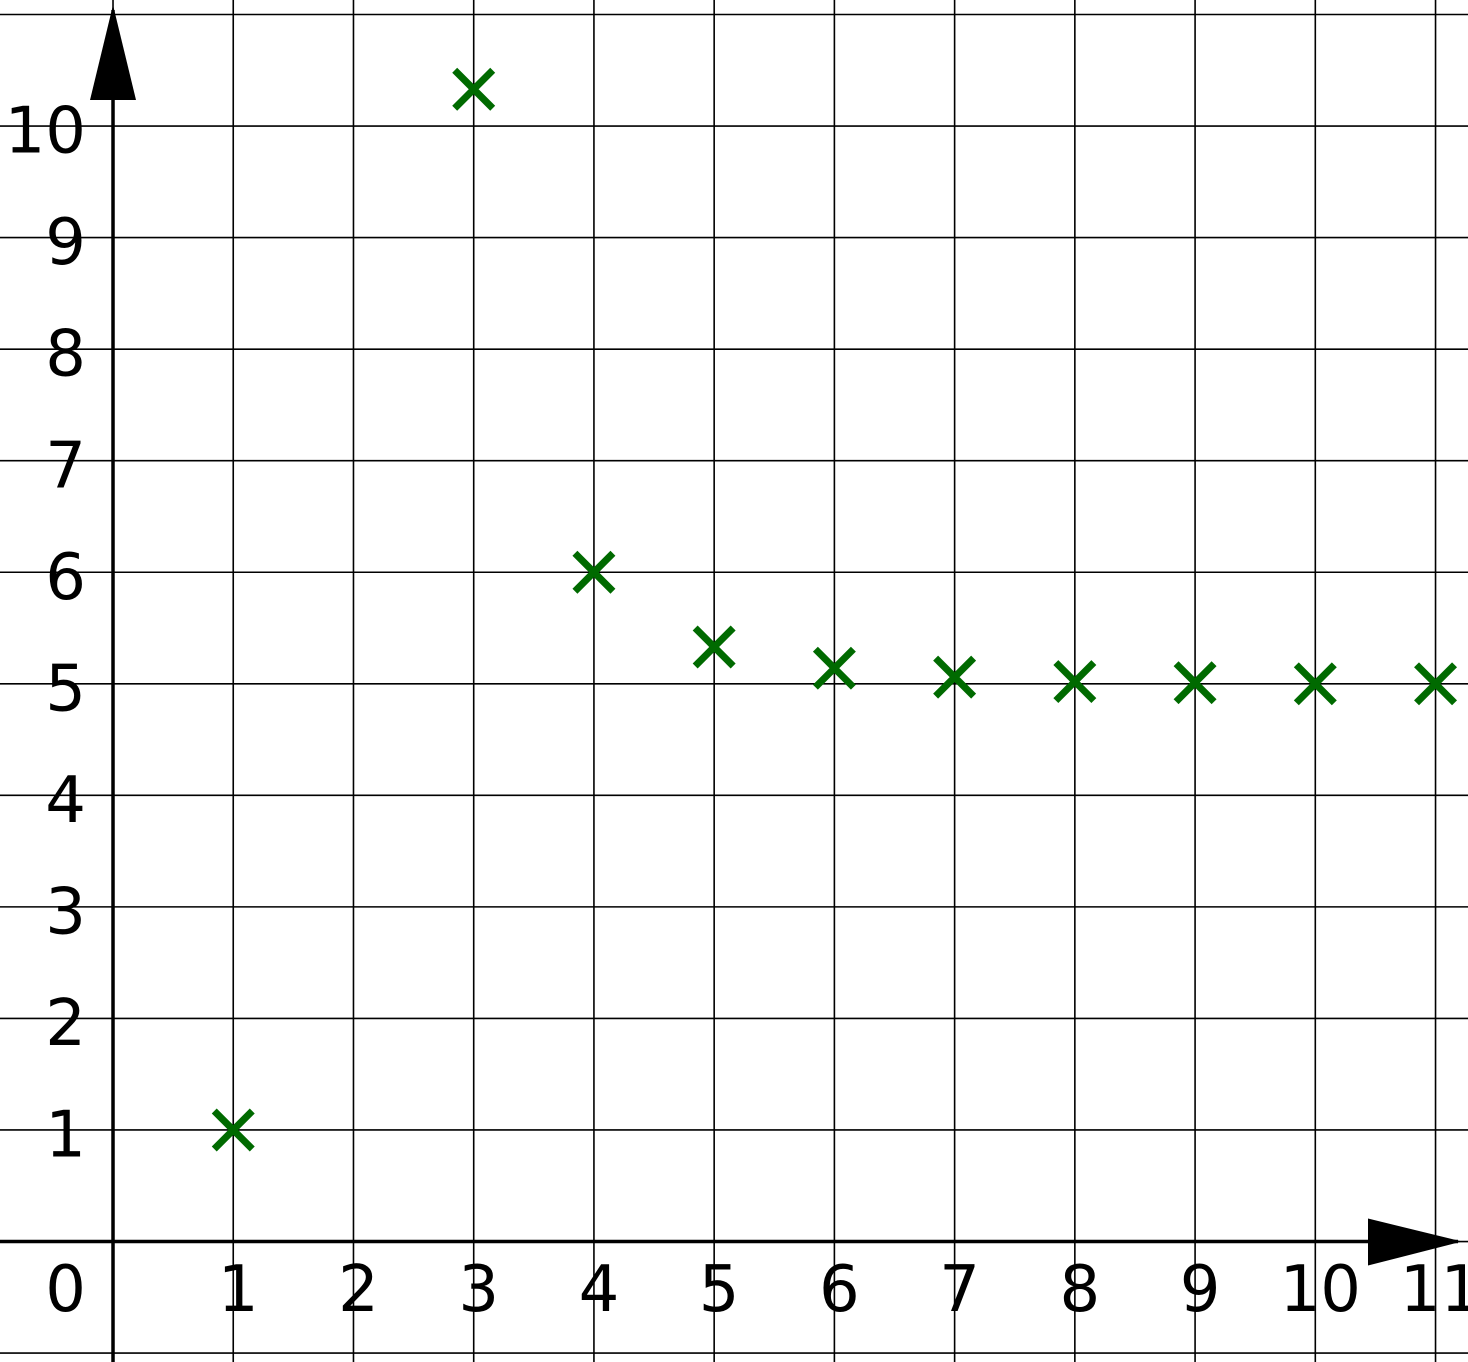 The width and height of the screenshot is (1468, 1362). I want to click on y-tick-label: 2, so click(65, 1024).